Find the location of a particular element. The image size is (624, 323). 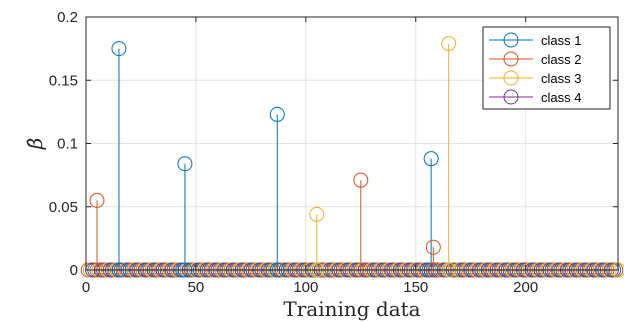

legend: class 1 class 2 class 3 class 4 is located at coordinates (546, 68).